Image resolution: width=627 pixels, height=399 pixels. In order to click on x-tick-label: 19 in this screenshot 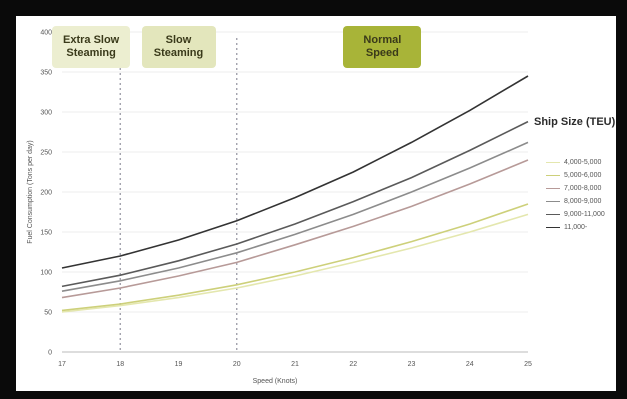, I will do `click(179, 364)`.